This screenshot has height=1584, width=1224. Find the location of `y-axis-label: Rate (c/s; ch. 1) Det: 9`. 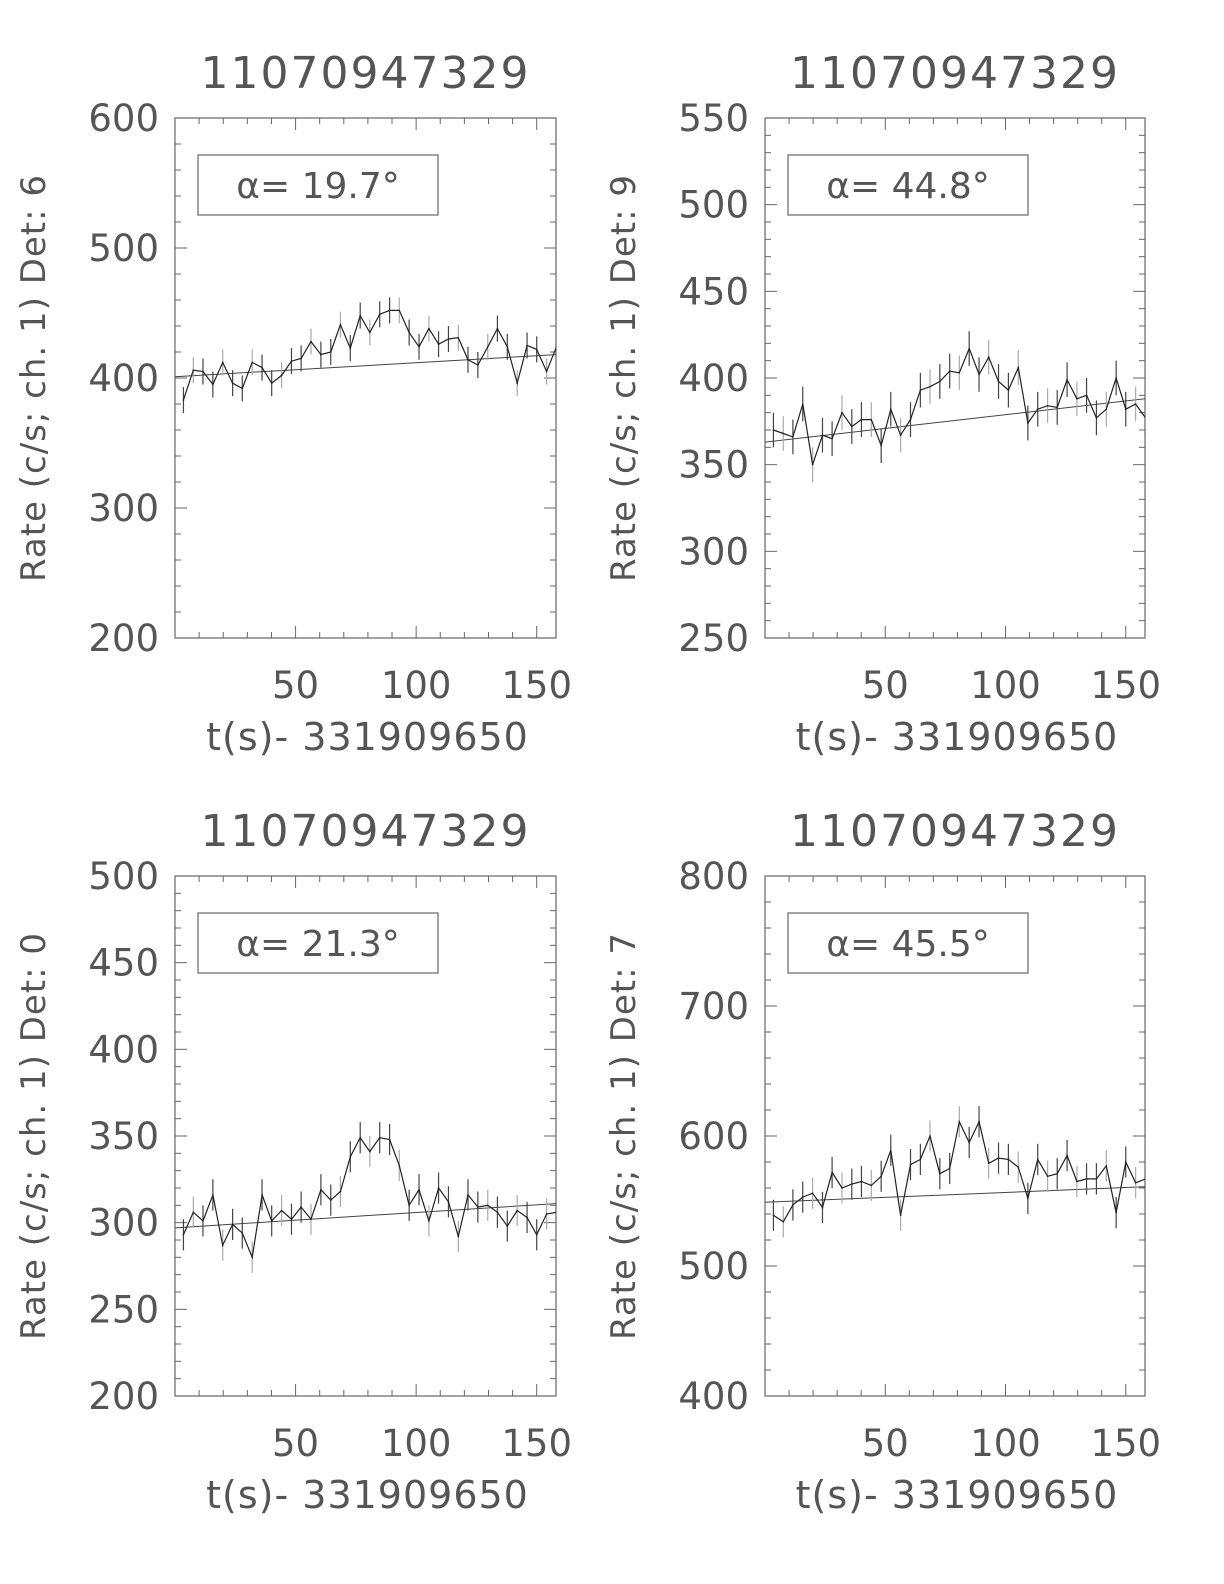

y-axis-label: Rate (c/s; ch. 1) Det: 9 is located at coordinates (624, 378).